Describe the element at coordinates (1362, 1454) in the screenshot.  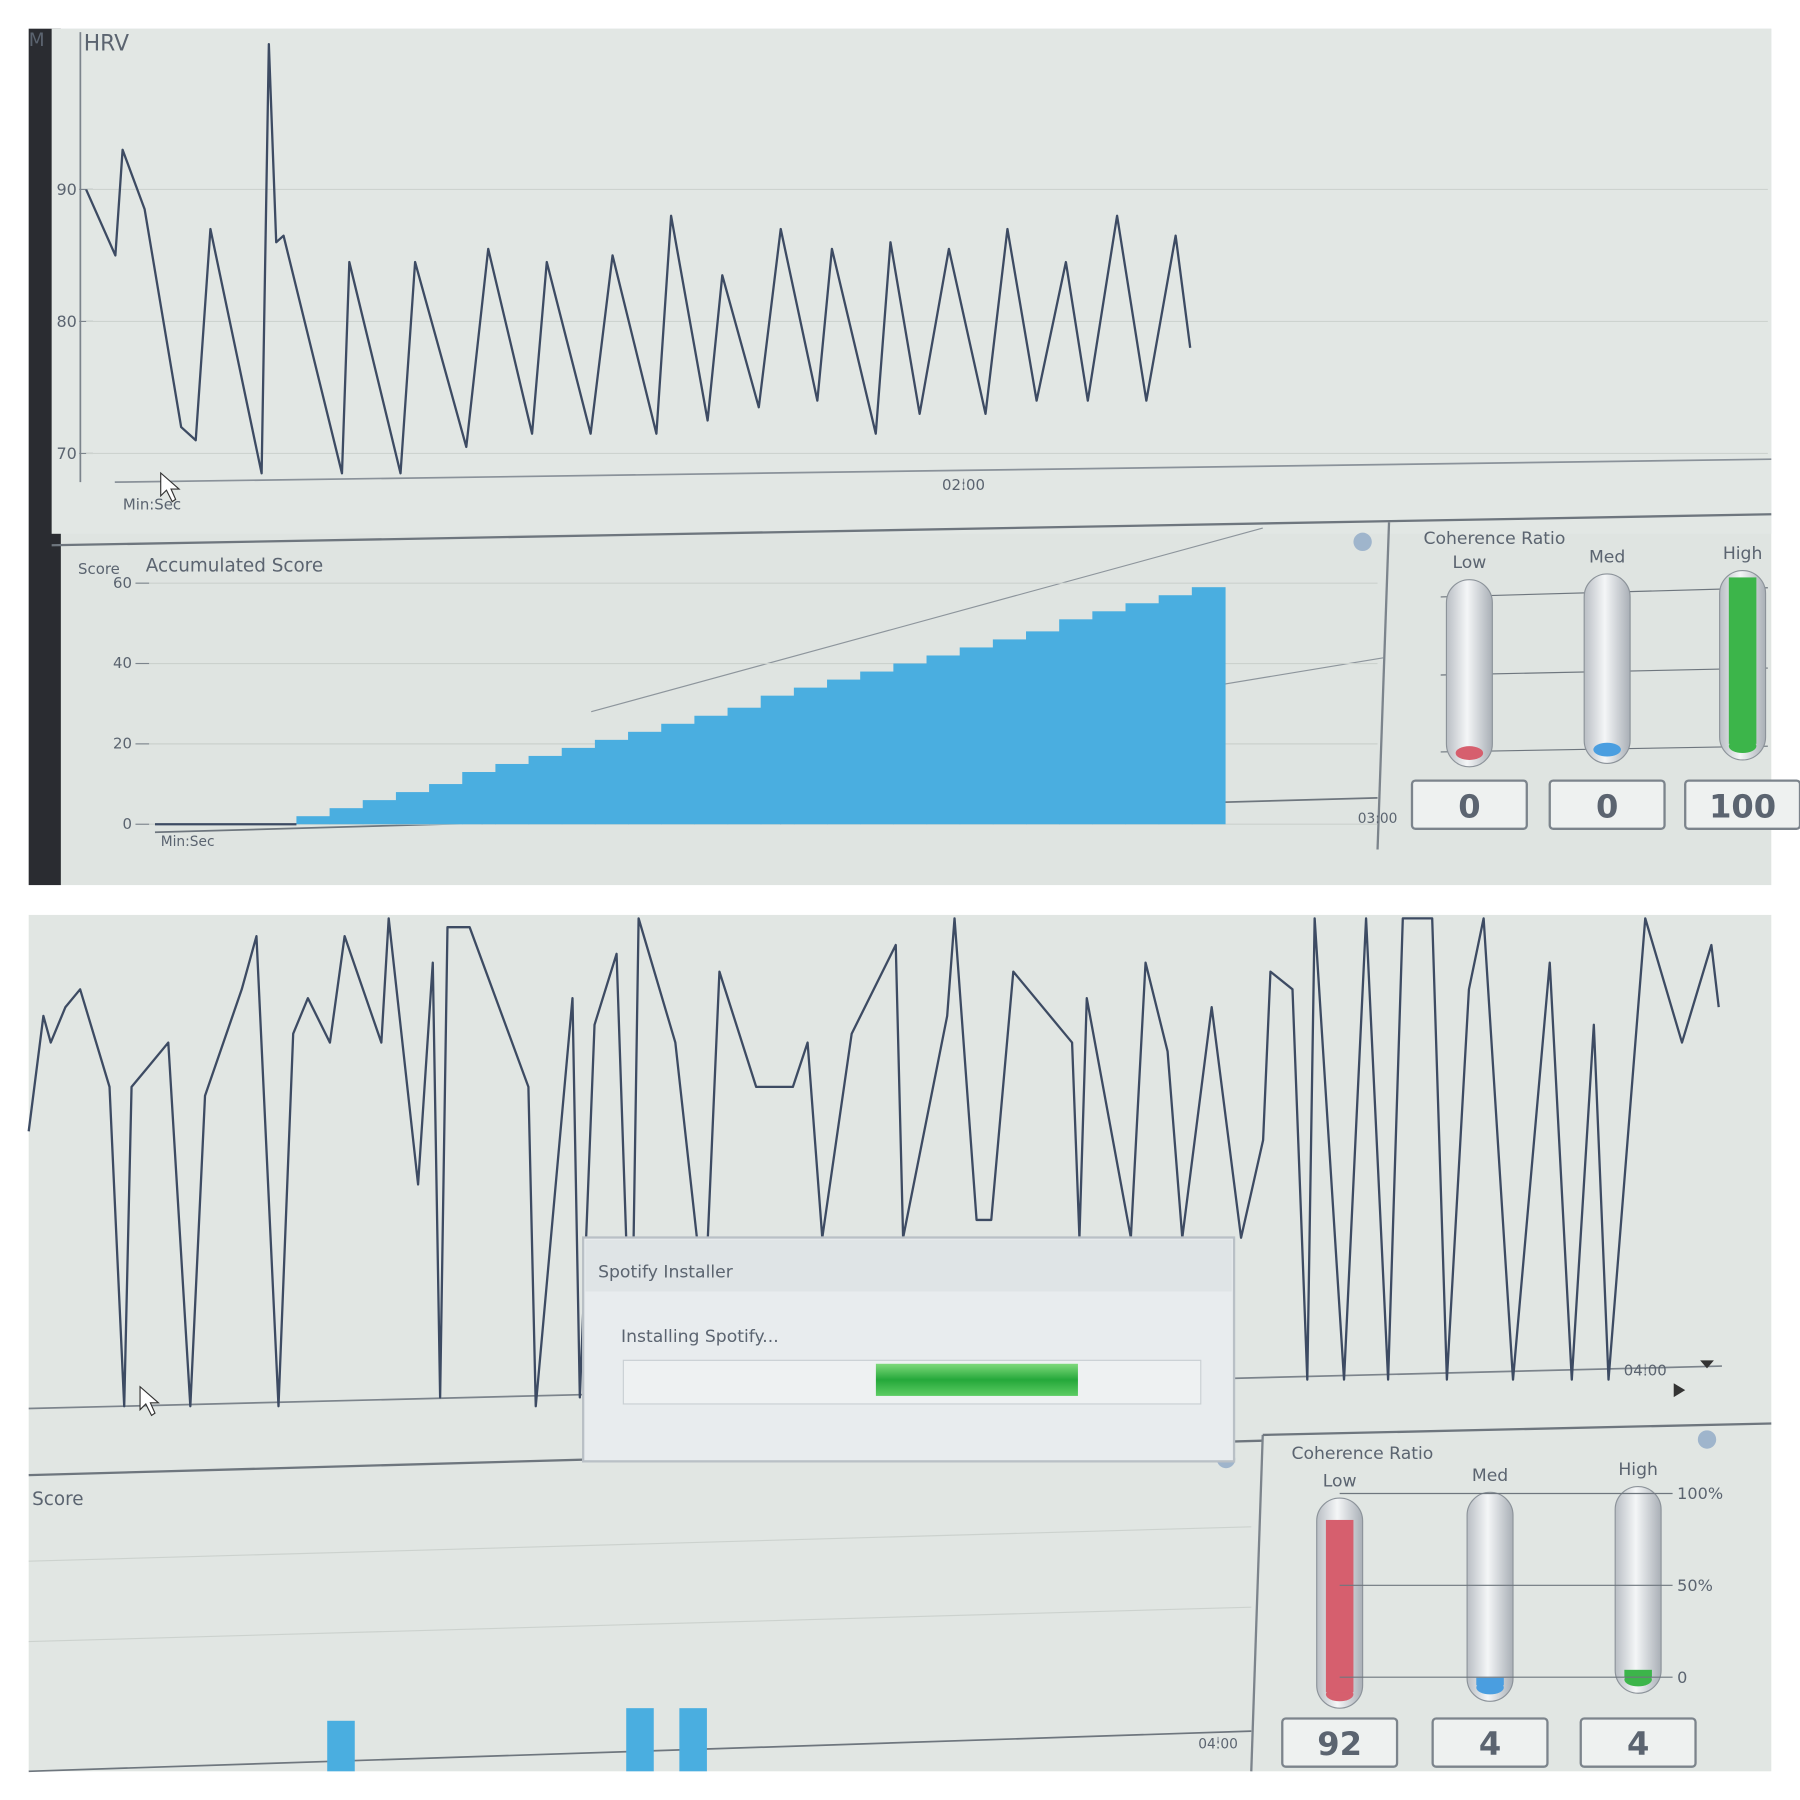
I see `panel-title: Coherence Ratio` at that location.